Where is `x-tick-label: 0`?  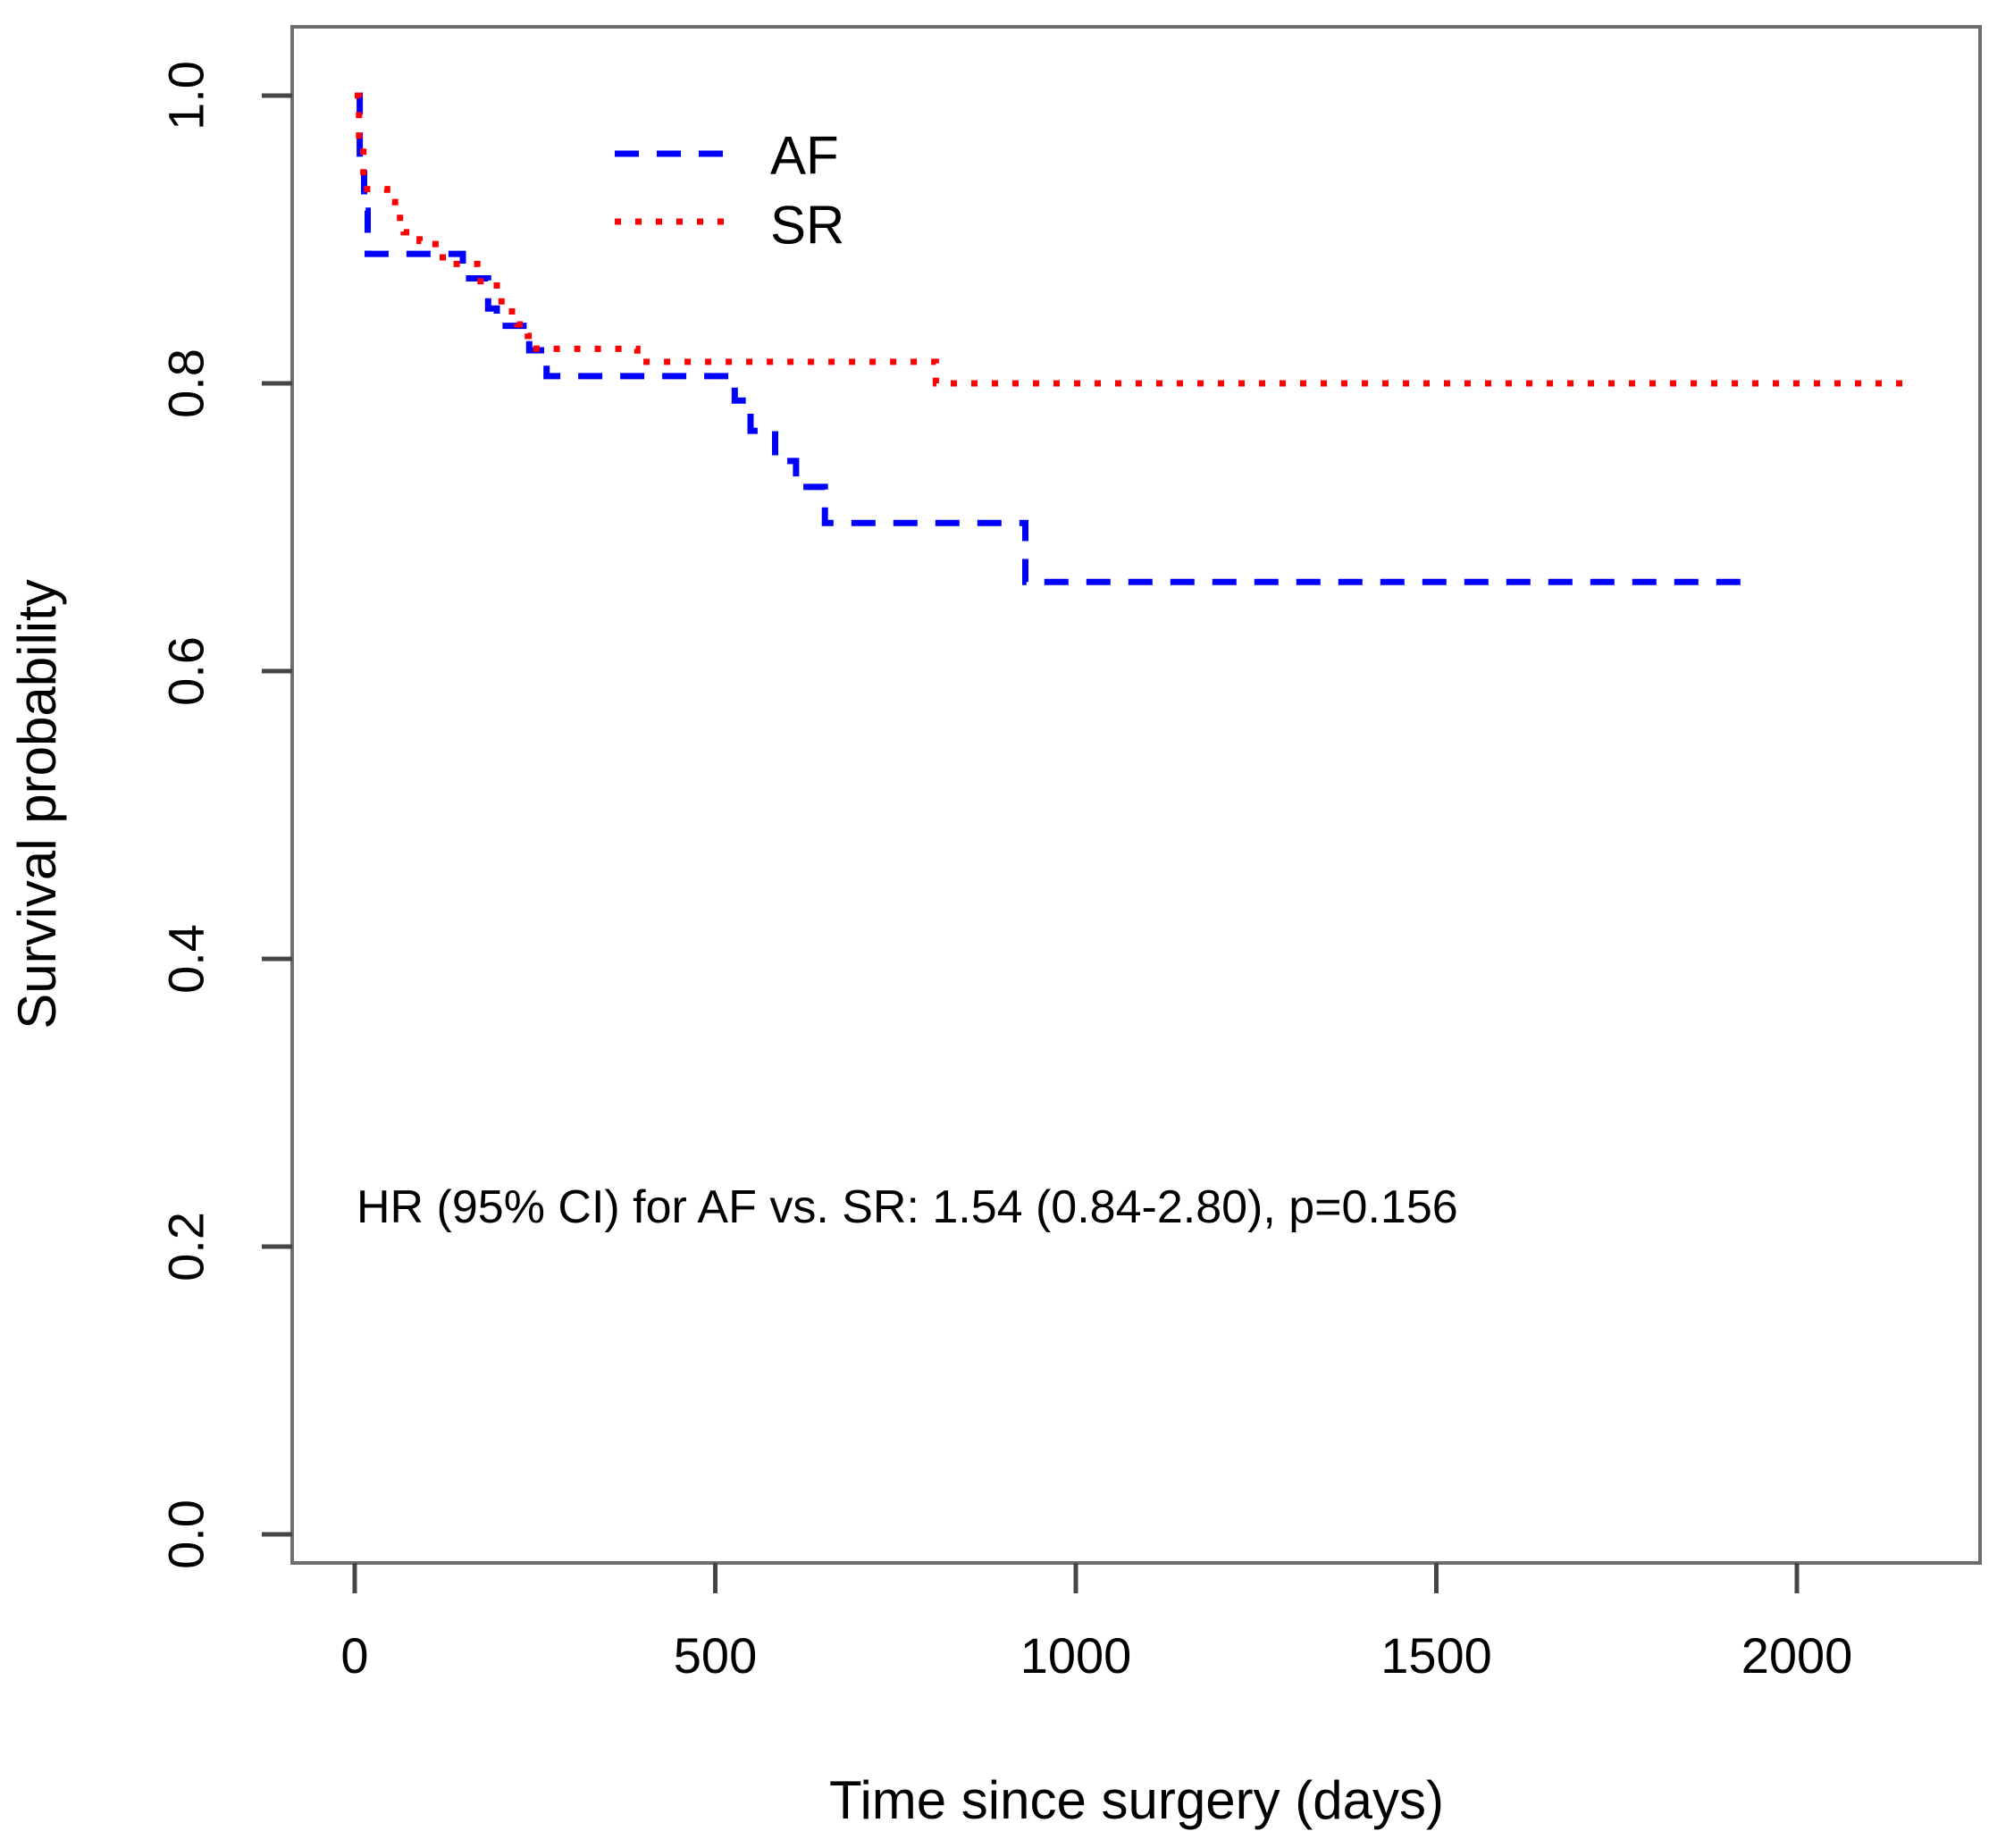
x-tick-label: 0 is located at coordinates (354, 1655).